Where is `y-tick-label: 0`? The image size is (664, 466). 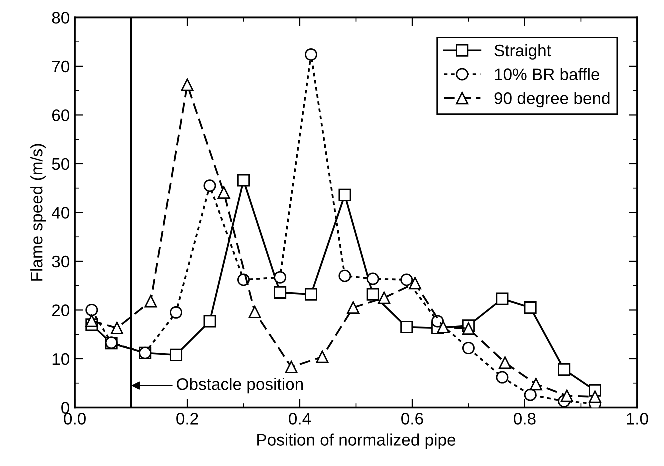 y-tick-label: 0 is located at coordinates (66, 408).